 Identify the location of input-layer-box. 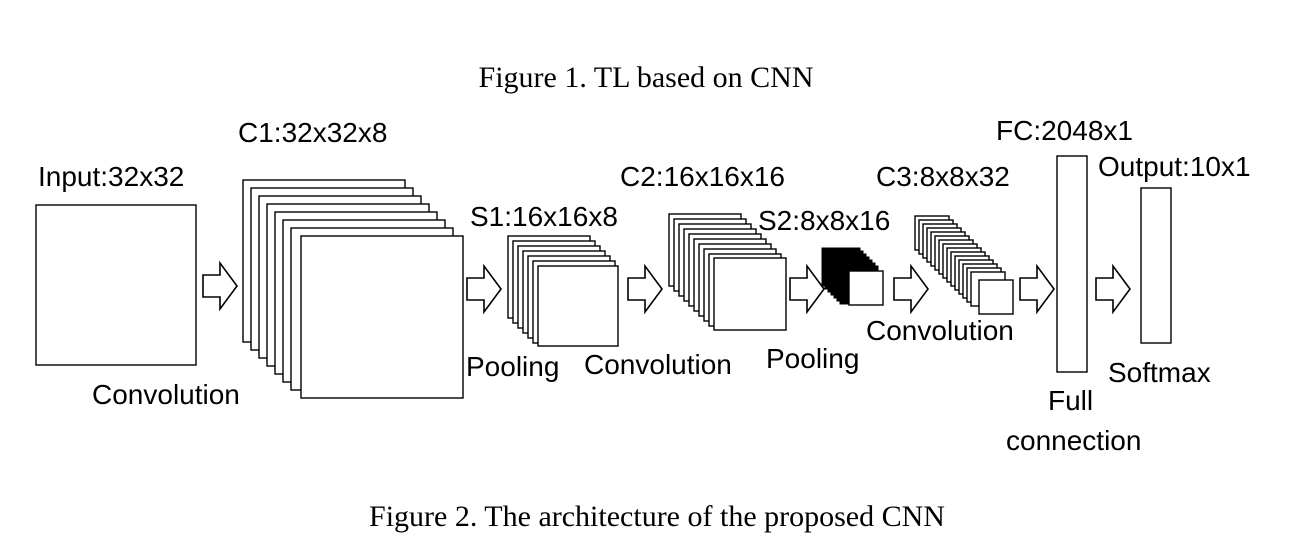
(116, 285).